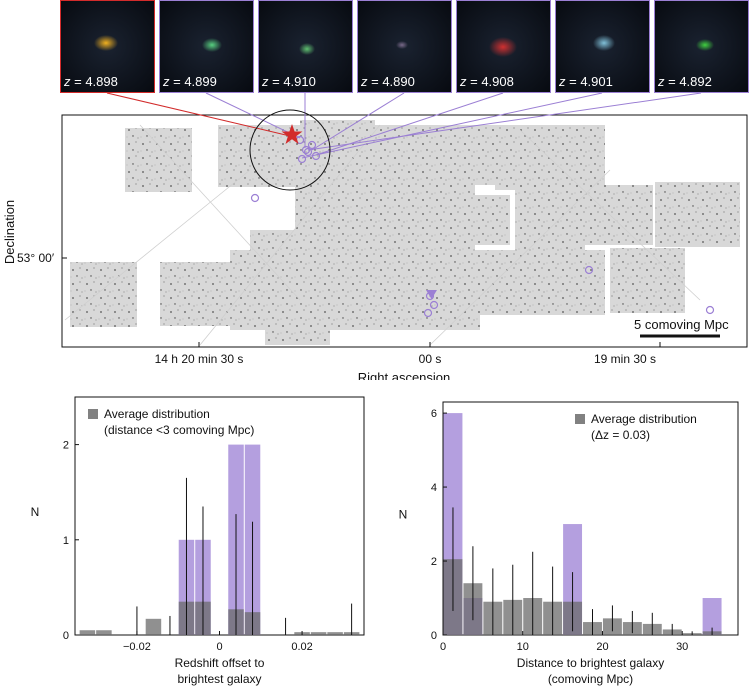  Describe the element at coordinates (685, 81) in the screenshot. I see `redshift-label: z = 4.892` at that location.